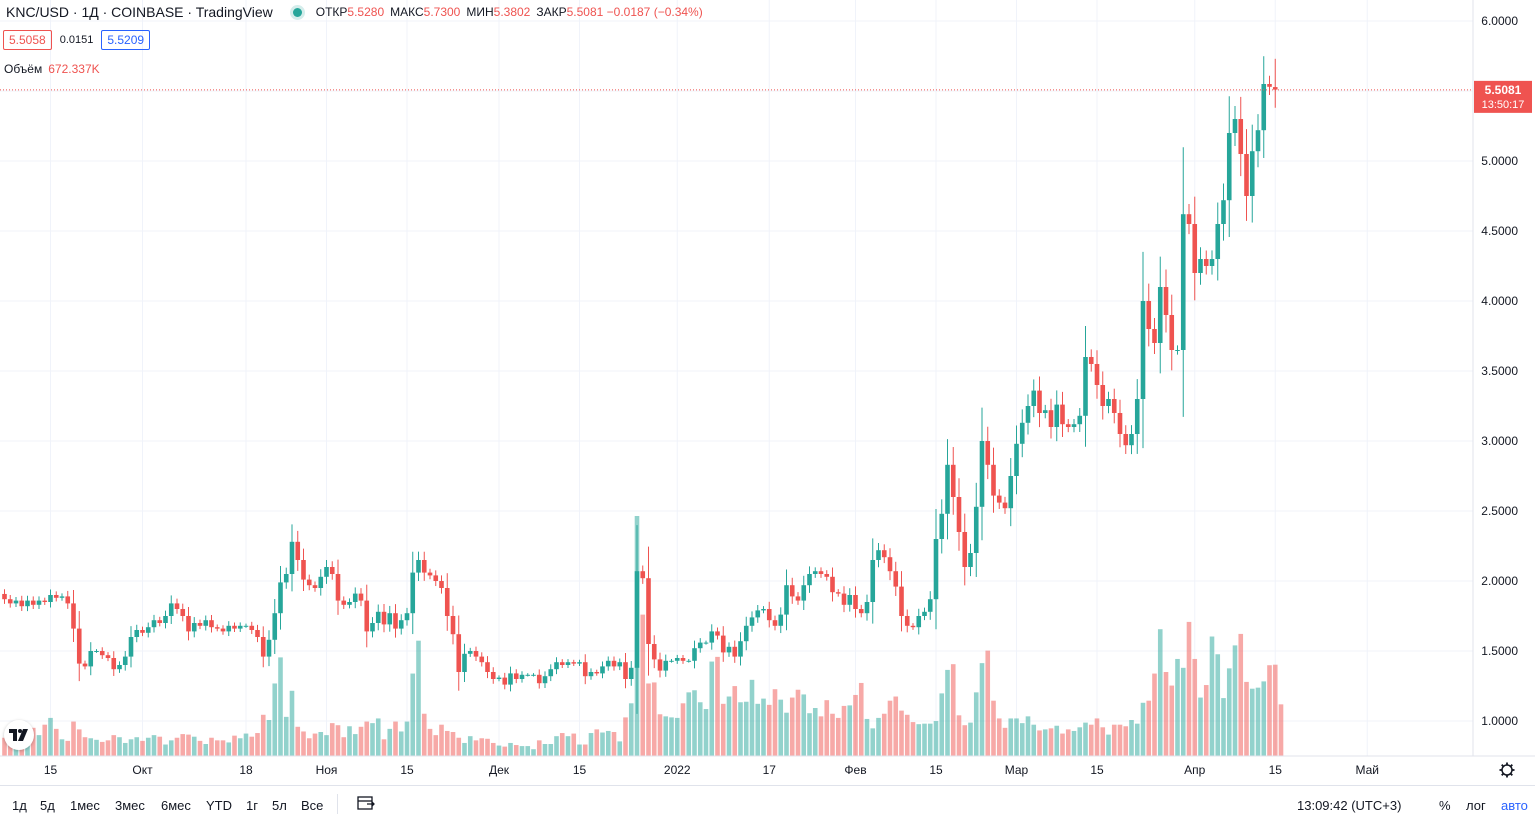 The height and width of the screenshot is (820, 1535). Describe the element at coordinates (279, 805) in the screenshot. I see `range-5y-button: 5л` at that location.